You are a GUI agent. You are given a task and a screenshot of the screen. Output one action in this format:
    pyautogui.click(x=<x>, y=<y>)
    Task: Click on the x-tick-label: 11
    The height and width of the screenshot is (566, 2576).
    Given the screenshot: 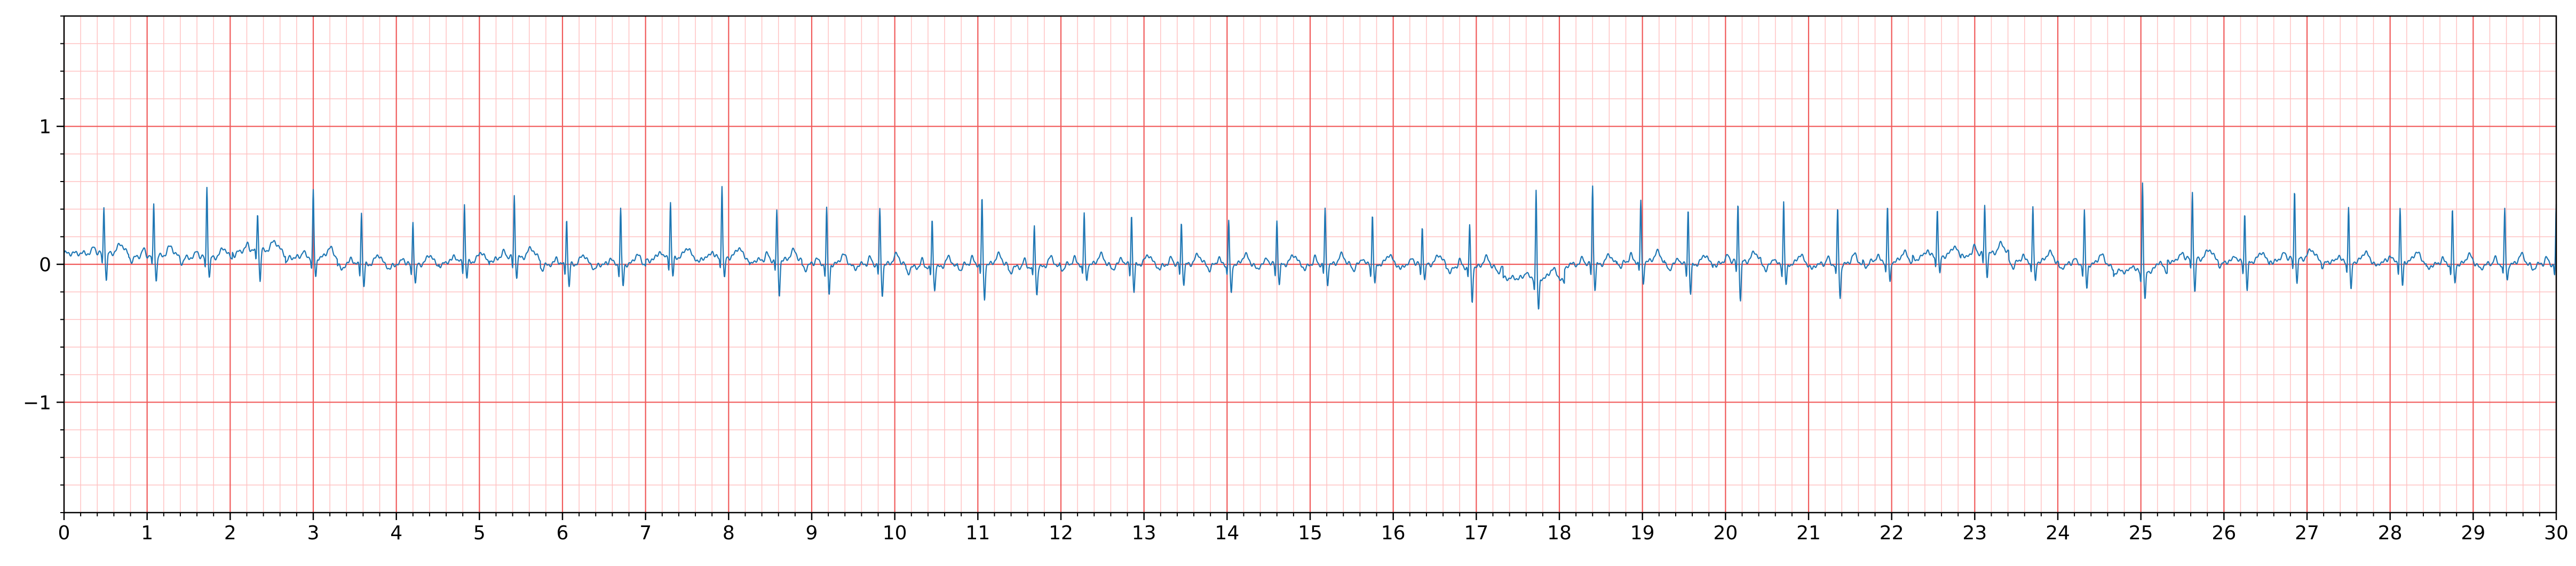 What is the action you would take?
    pyautogui.click(x=977, y=533)
    